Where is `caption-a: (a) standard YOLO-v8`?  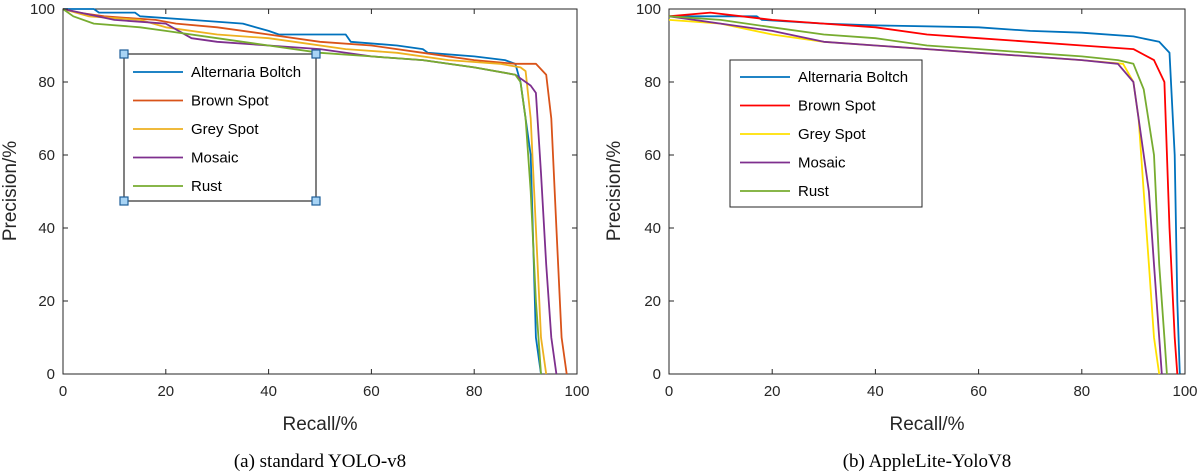
caption-a: (a) standard YOLO-v8 is located at coordinates (320, 461).